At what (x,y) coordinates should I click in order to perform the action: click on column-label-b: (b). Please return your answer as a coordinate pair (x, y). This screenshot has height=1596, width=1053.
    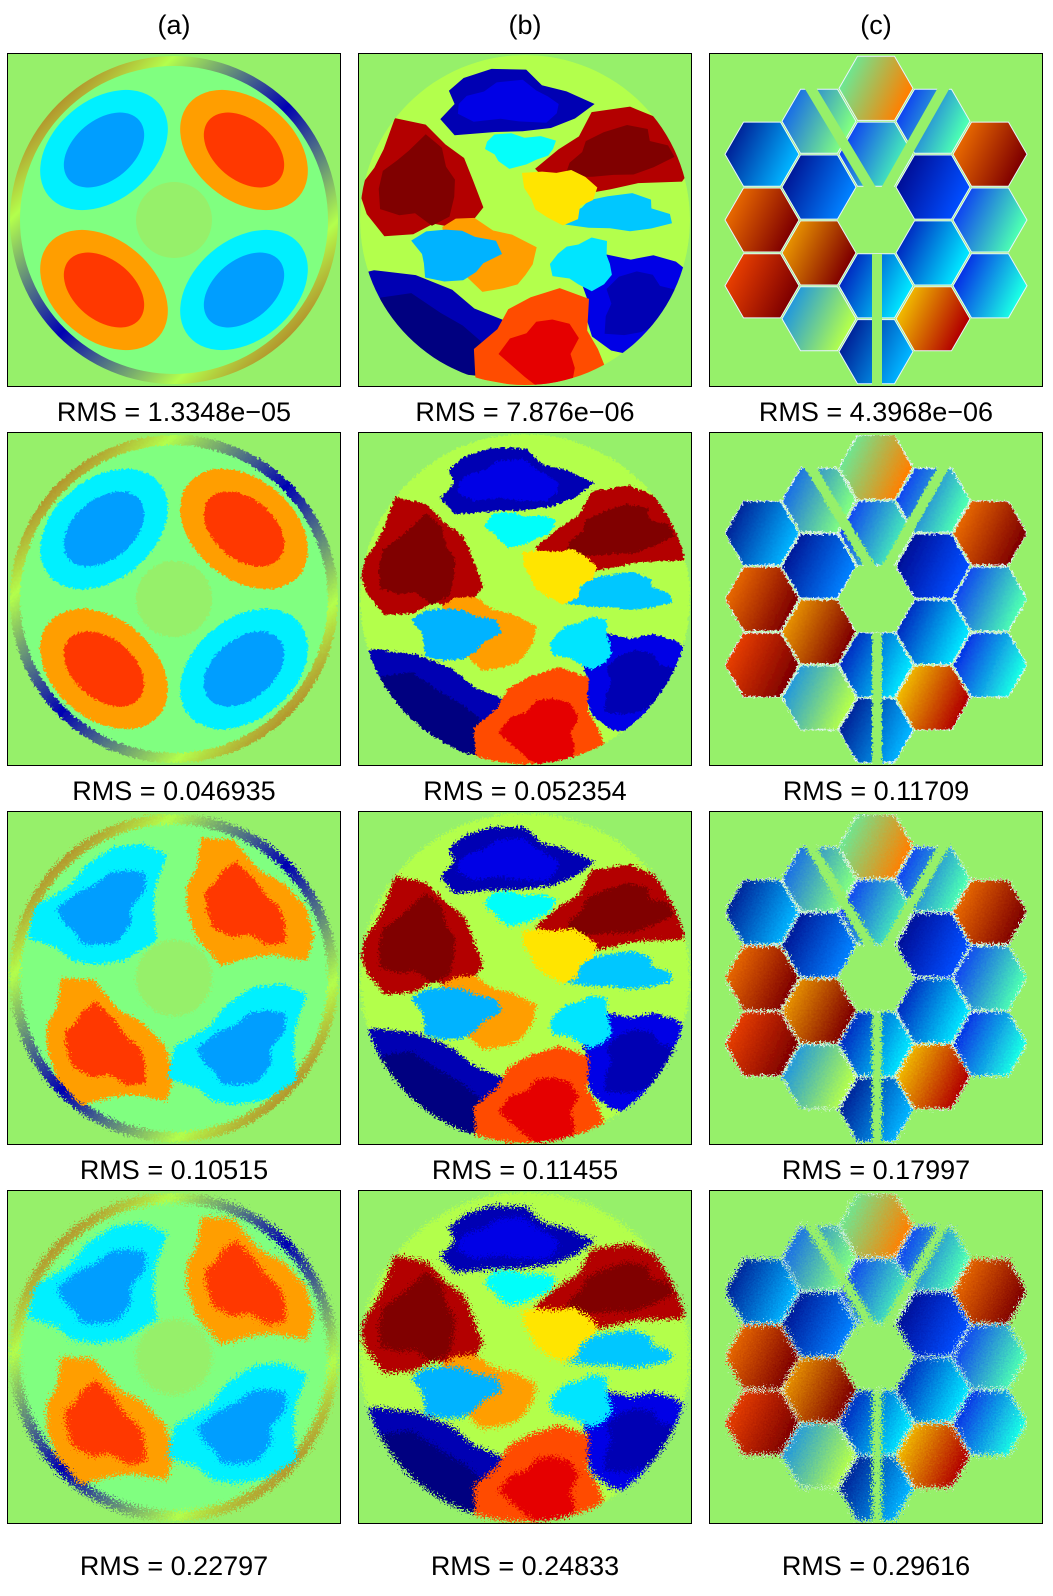
    Looking at the image, I should click on (525, 25).